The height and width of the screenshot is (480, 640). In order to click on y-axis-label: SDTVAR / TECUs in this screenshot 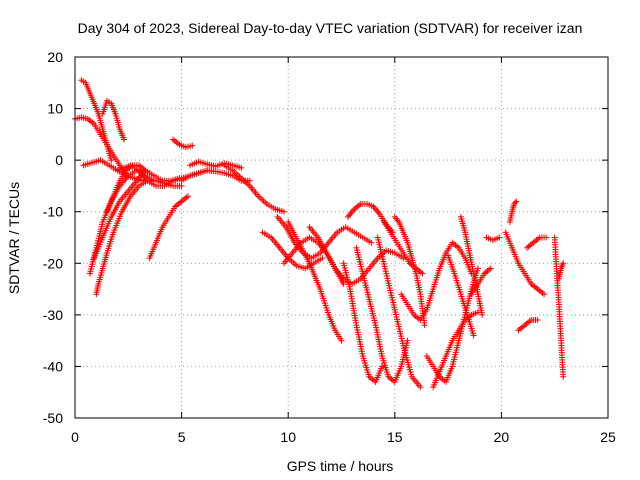, I will do `click(14, 238)`.